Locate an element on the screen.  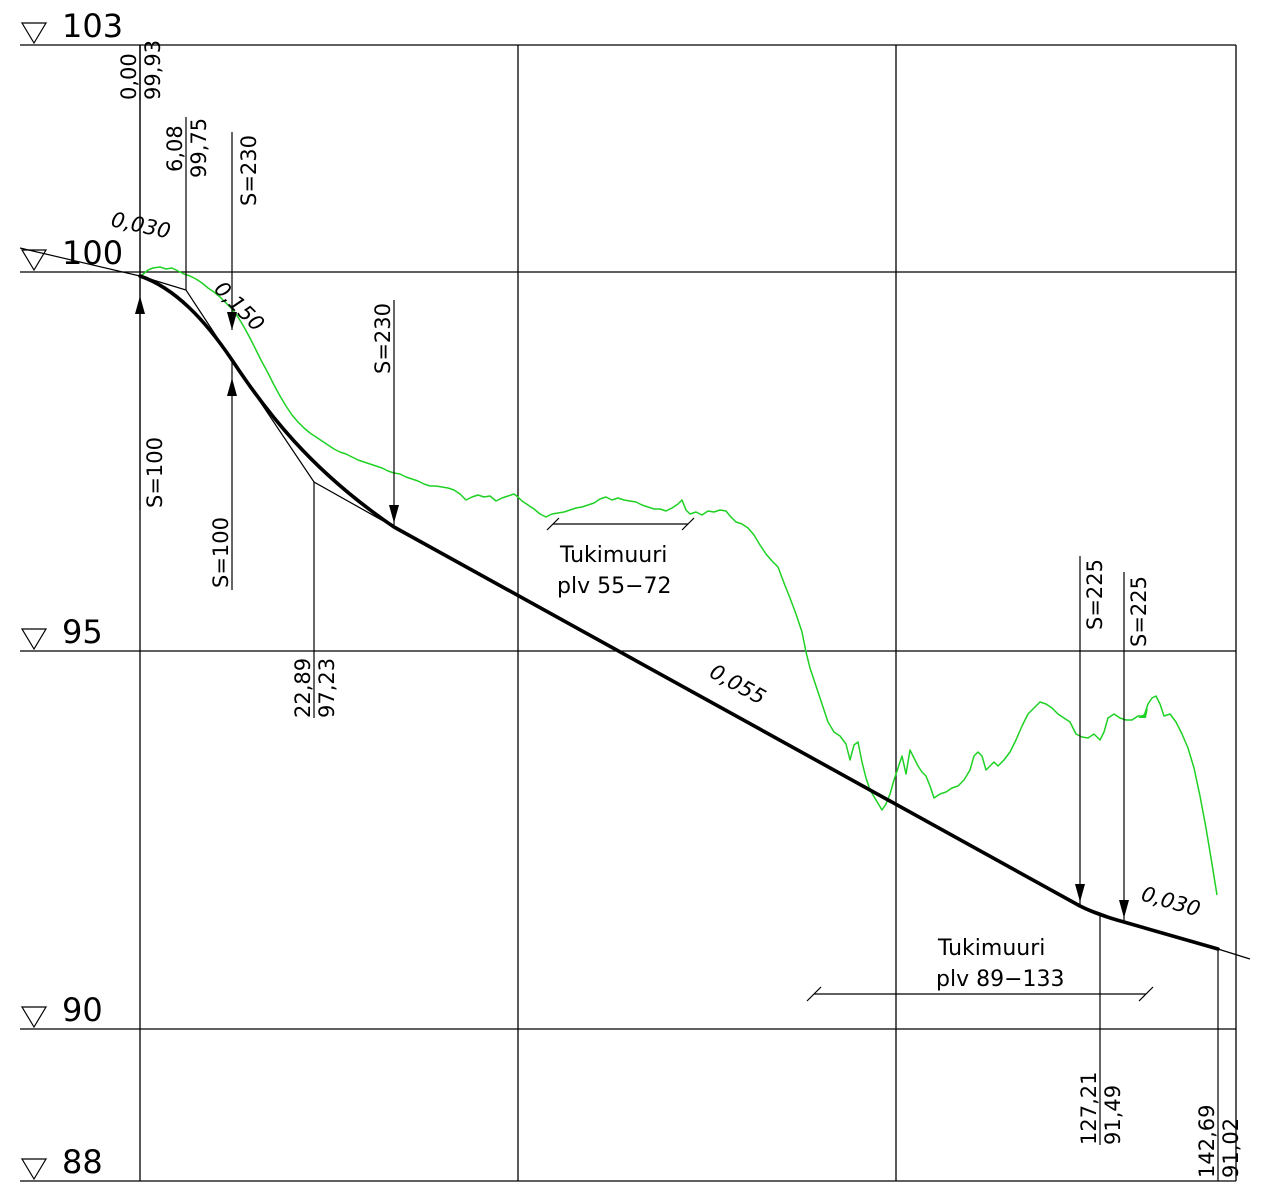
breakpoint-elevation: 91,49 is located at coordinates (1113, 1115).